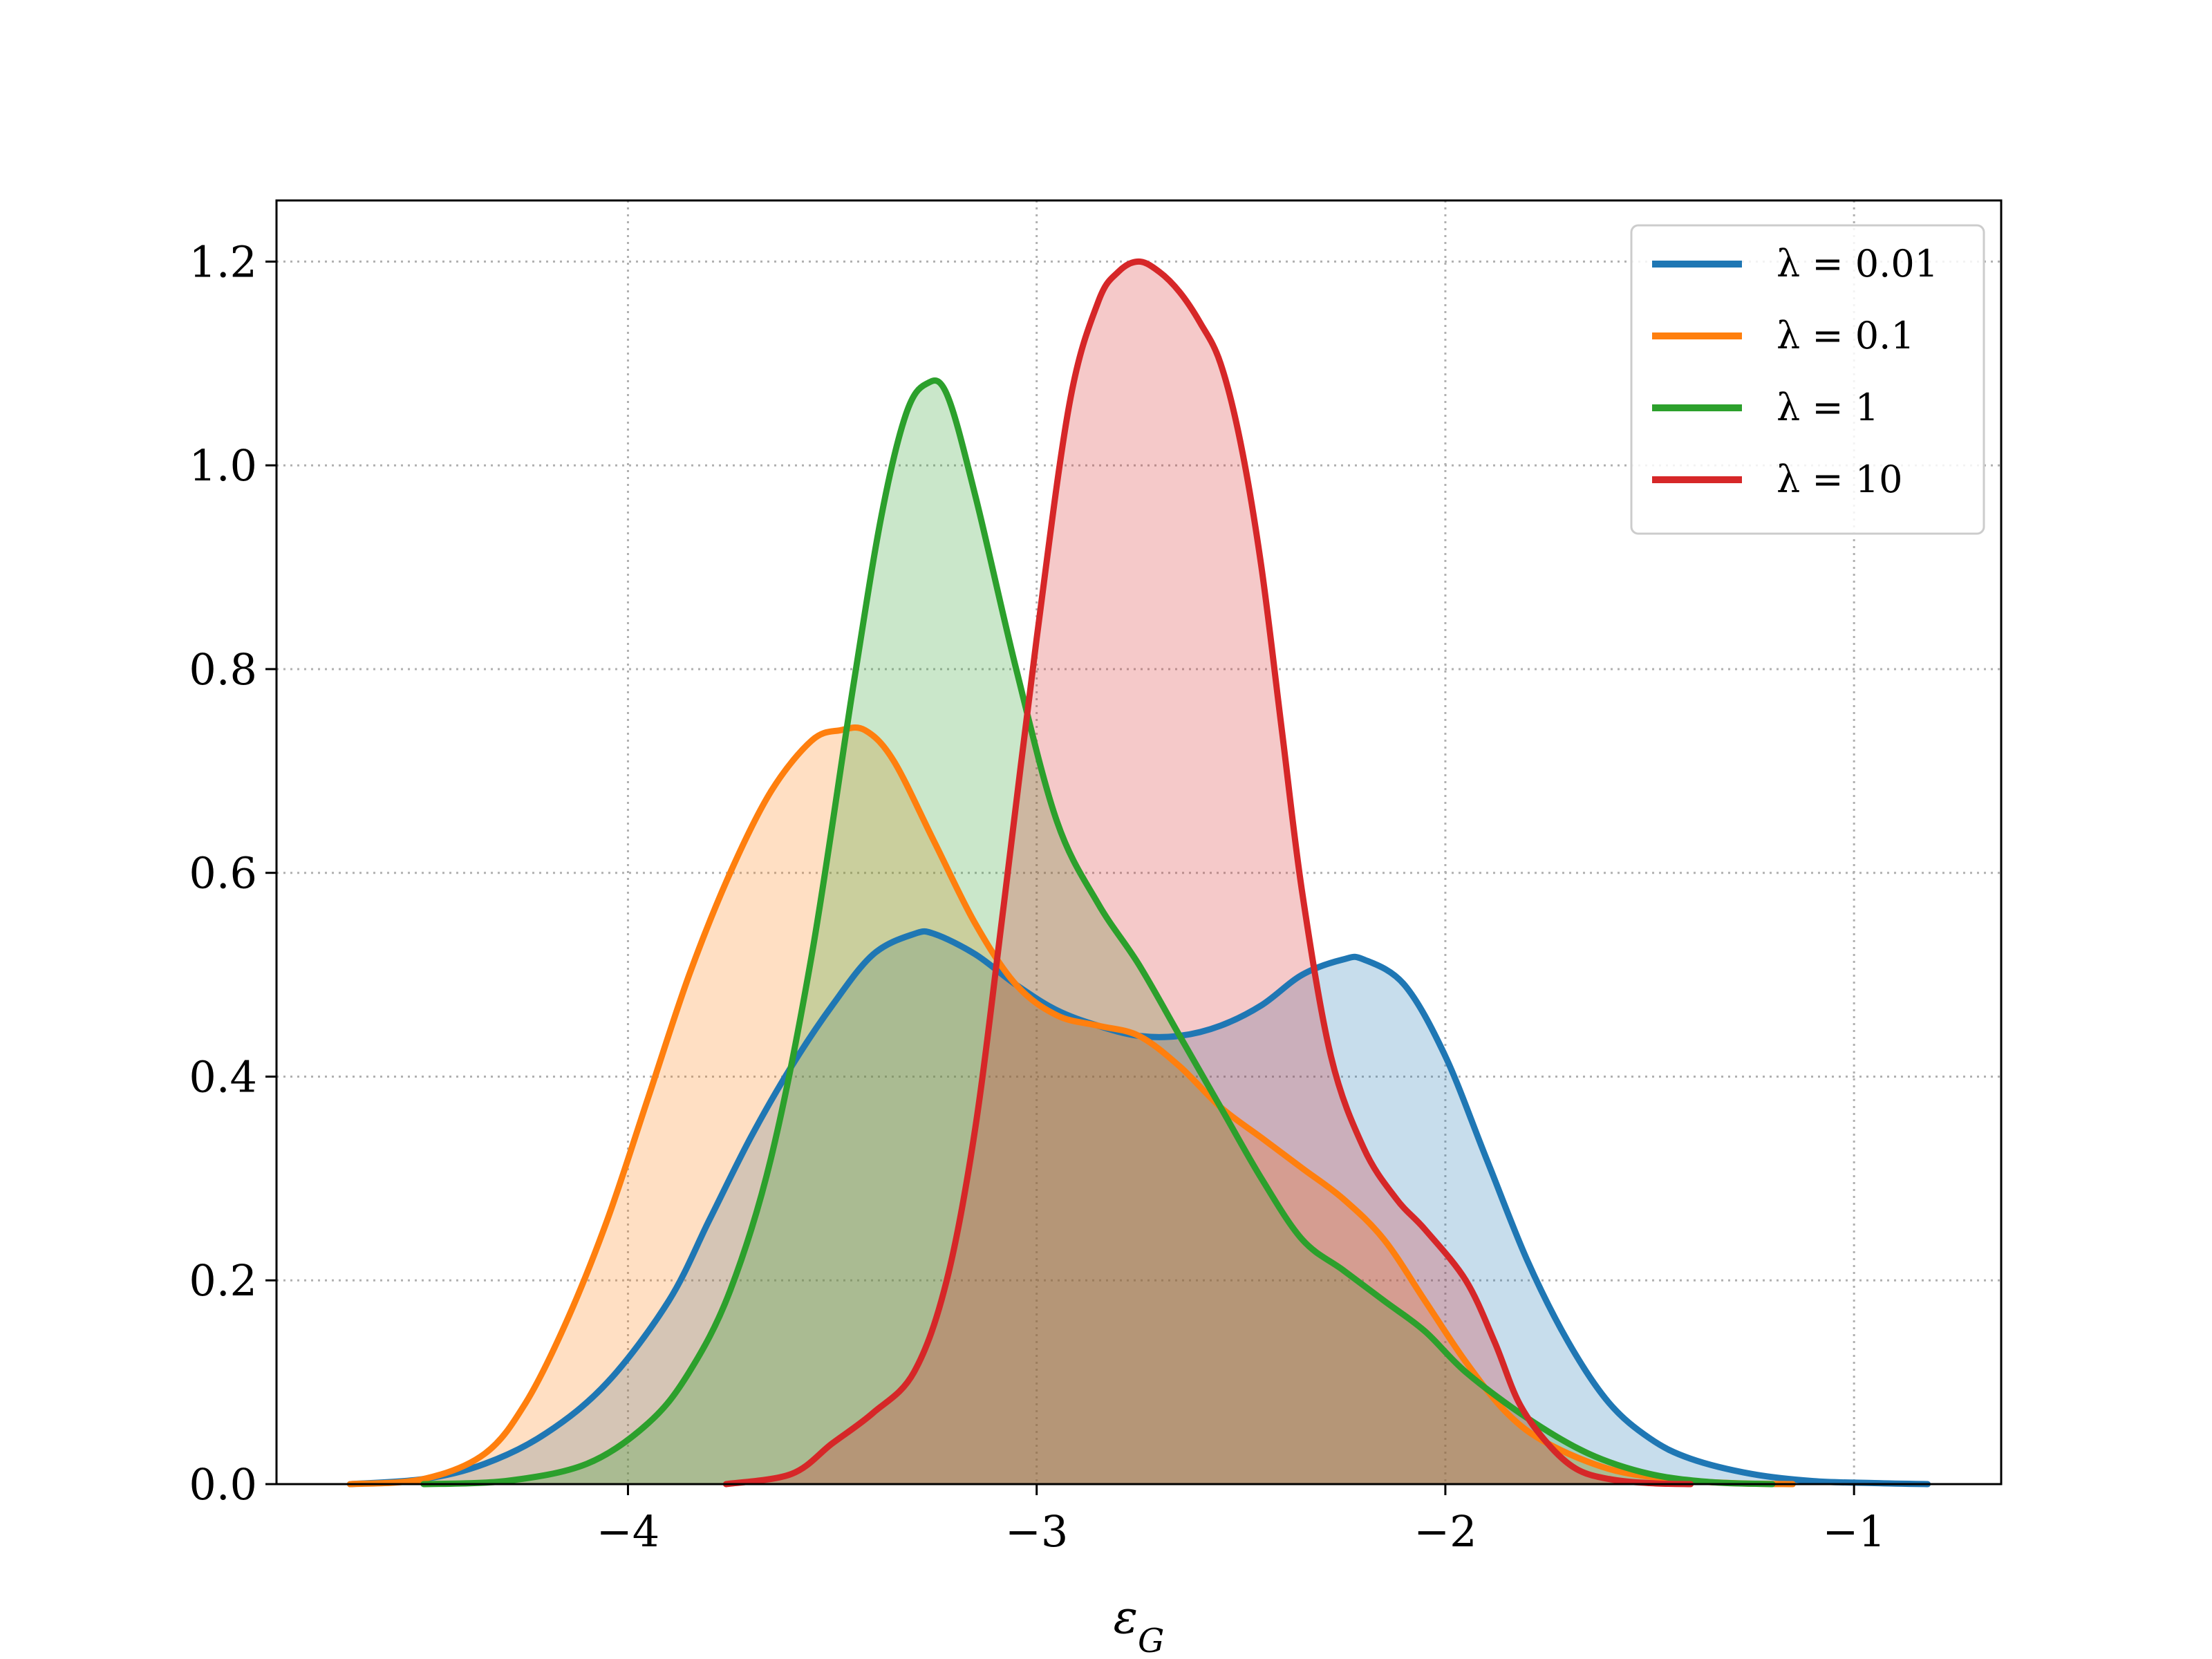 Image resolution: width=2212 pixels, height=1659 pixels. What do you see at coordinates (1446, 1531) in the screenshot?
I see `x-tick-label: −2` at bounding box center [1446, 1531].